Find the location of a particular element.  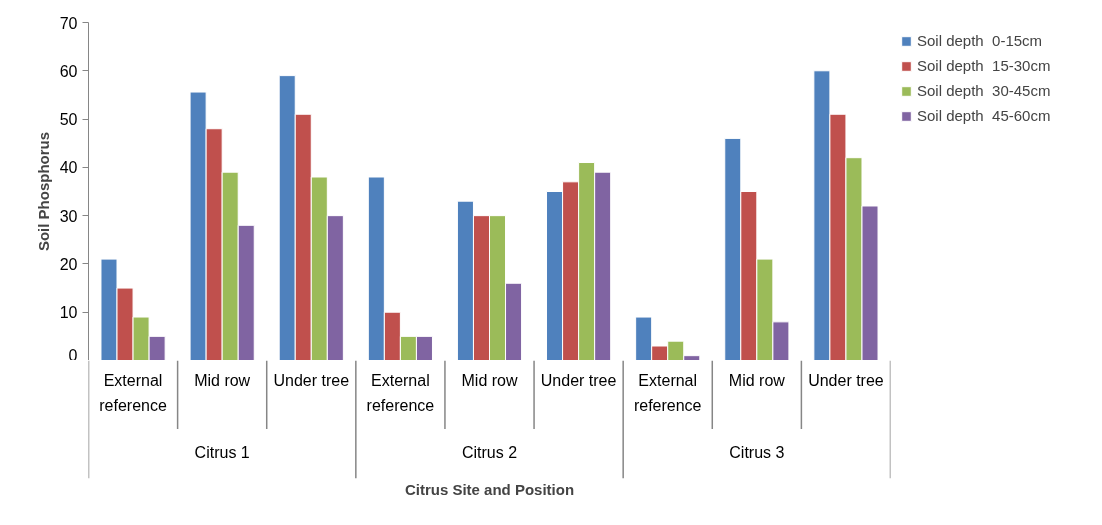

text: Citrus 3 is located at coordinates (757, 453).